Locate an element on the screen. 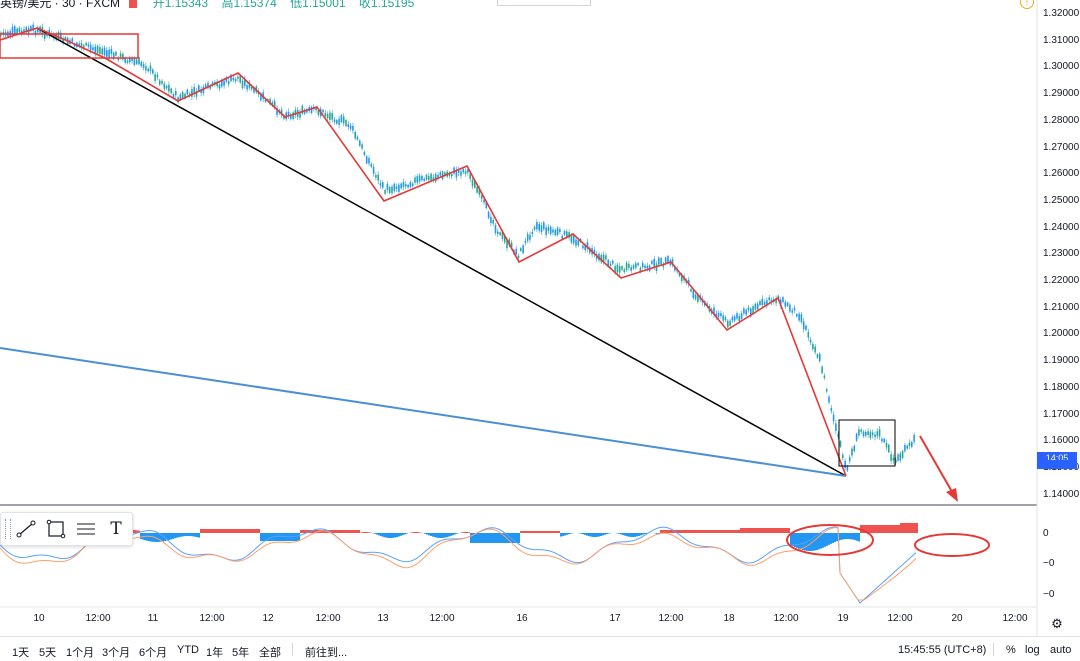  price-axis-label: 1.22000 is located at coordinates (1061, 280).